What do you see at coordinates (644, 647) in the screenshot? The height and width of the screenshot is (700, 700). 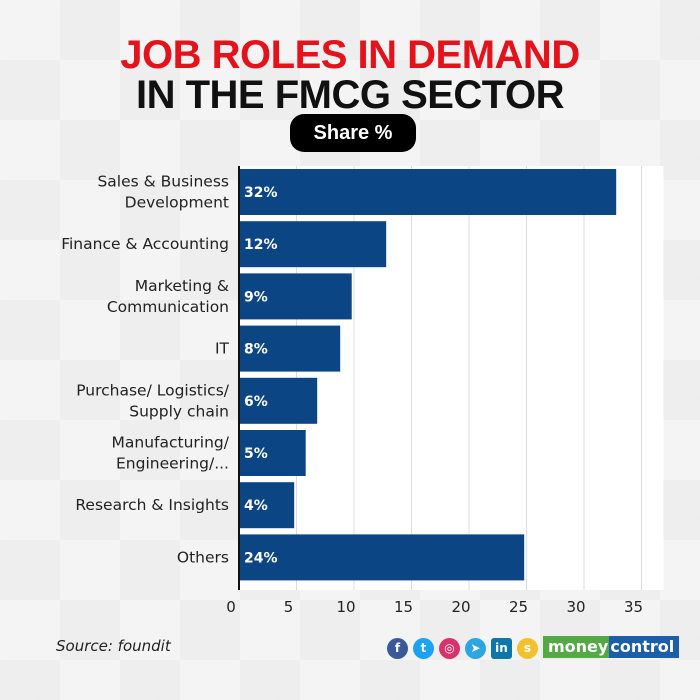 I see `logo-part-control: control` at bounding box center [644, 647].